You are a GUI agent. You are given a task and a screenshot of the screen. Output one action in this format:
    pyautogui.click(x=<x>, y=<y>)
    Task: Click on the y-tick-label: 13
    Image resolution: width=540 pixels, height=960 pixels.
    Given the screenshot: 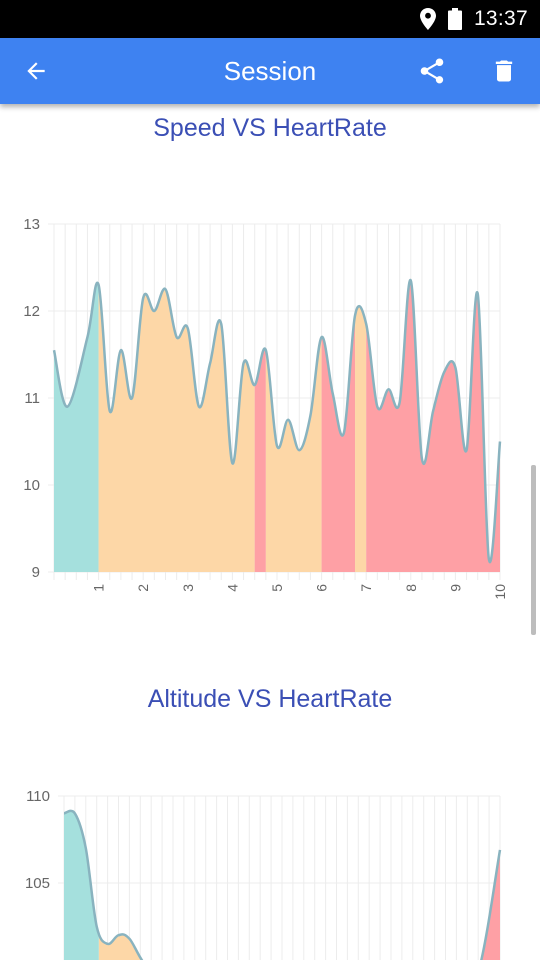 What is the action you would take?
    pyautogui.click(x=31, y=224)
    